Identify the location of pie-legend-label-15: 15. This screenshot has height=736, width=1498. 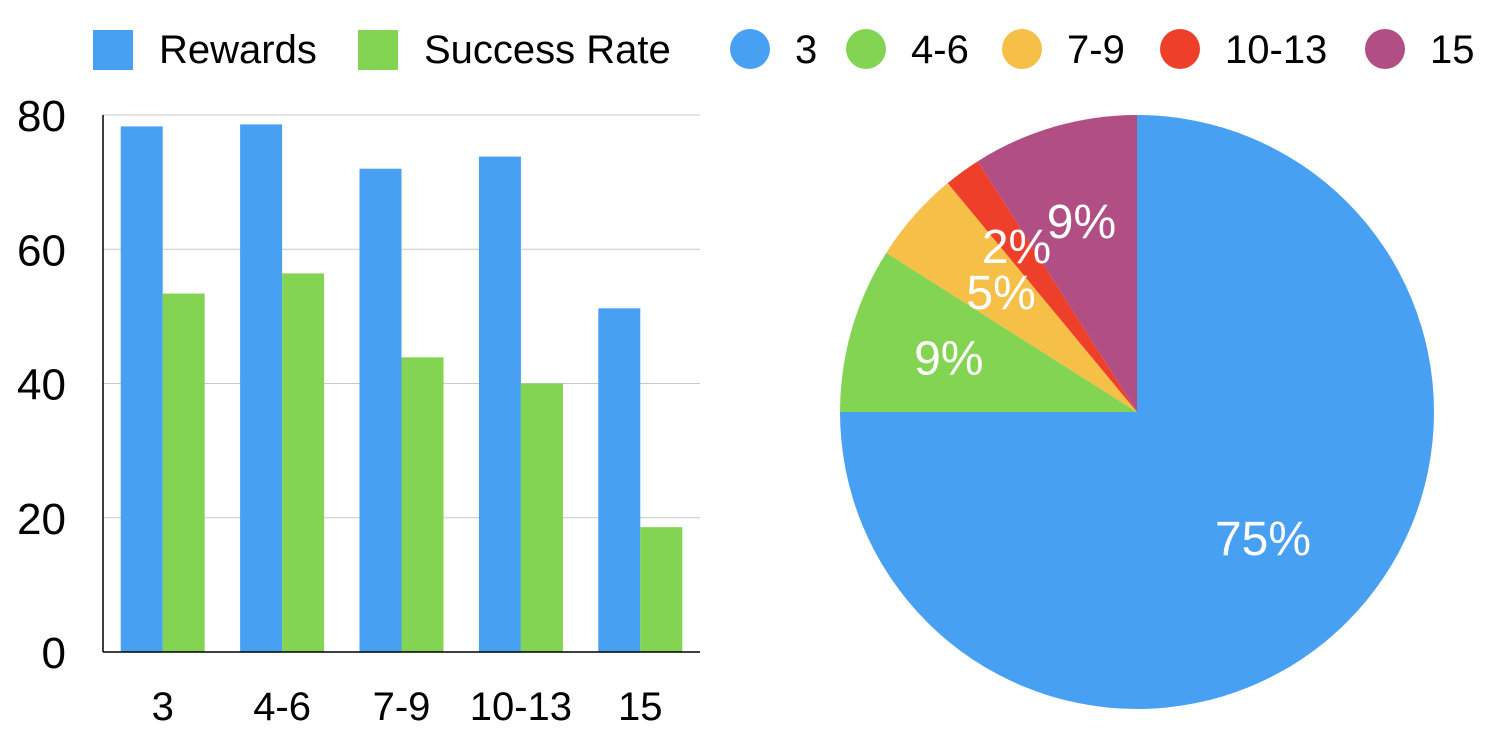
(1452, 50).